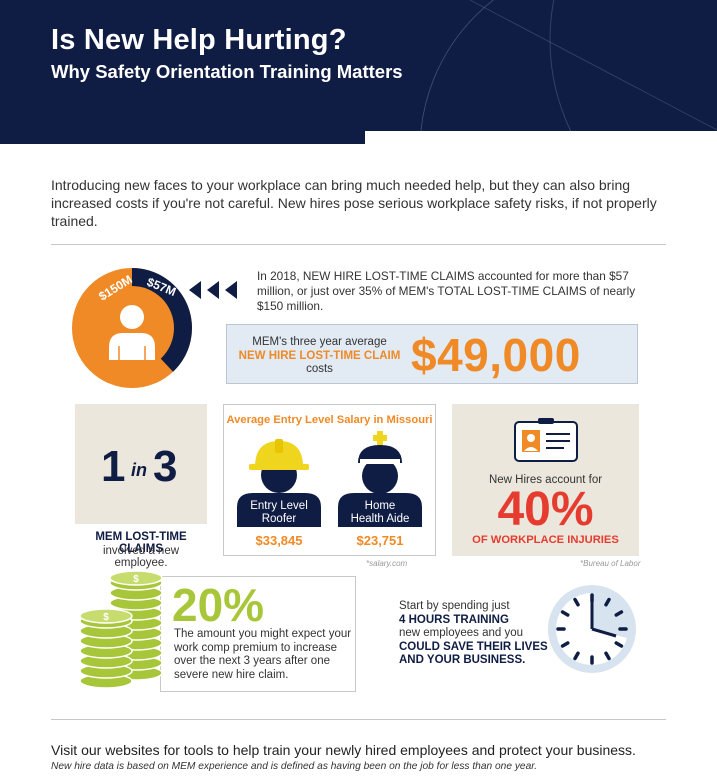  Describe the element at coordinates (319, 356) in the screenshot. I see `average-claim-line2: NEW HIRE LOST-TIME CLAIM` at that location.